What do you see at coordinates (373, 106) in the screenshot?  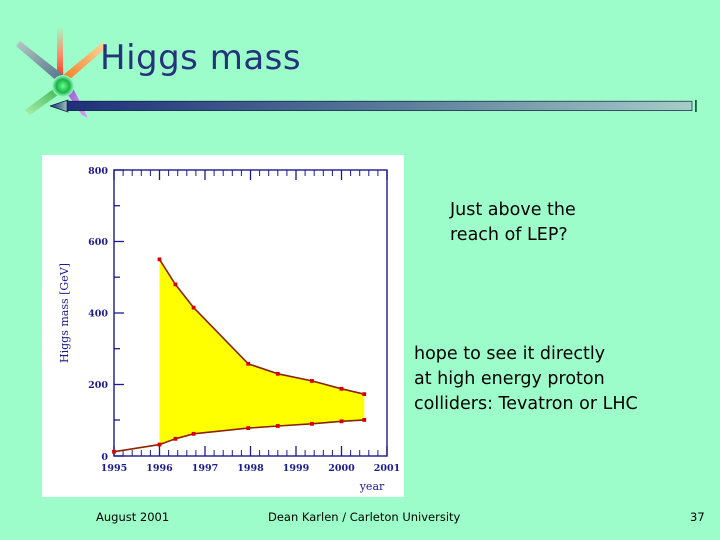 I see `left-arrow-divider` at bounding box center [373, 106].